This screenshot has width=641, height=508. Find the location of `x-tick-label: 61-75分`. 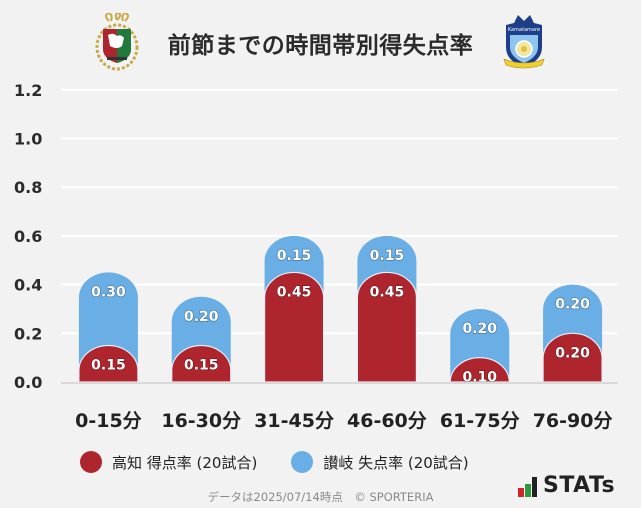

x-tick-label: 61-75分 is located at coordinates (480, 421).